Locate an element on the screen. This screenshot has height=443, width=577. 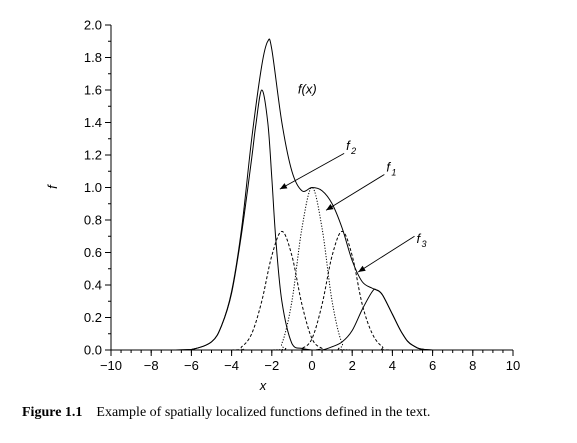
annotation-subscript-2: 2 is located at coordinates (353, 151).